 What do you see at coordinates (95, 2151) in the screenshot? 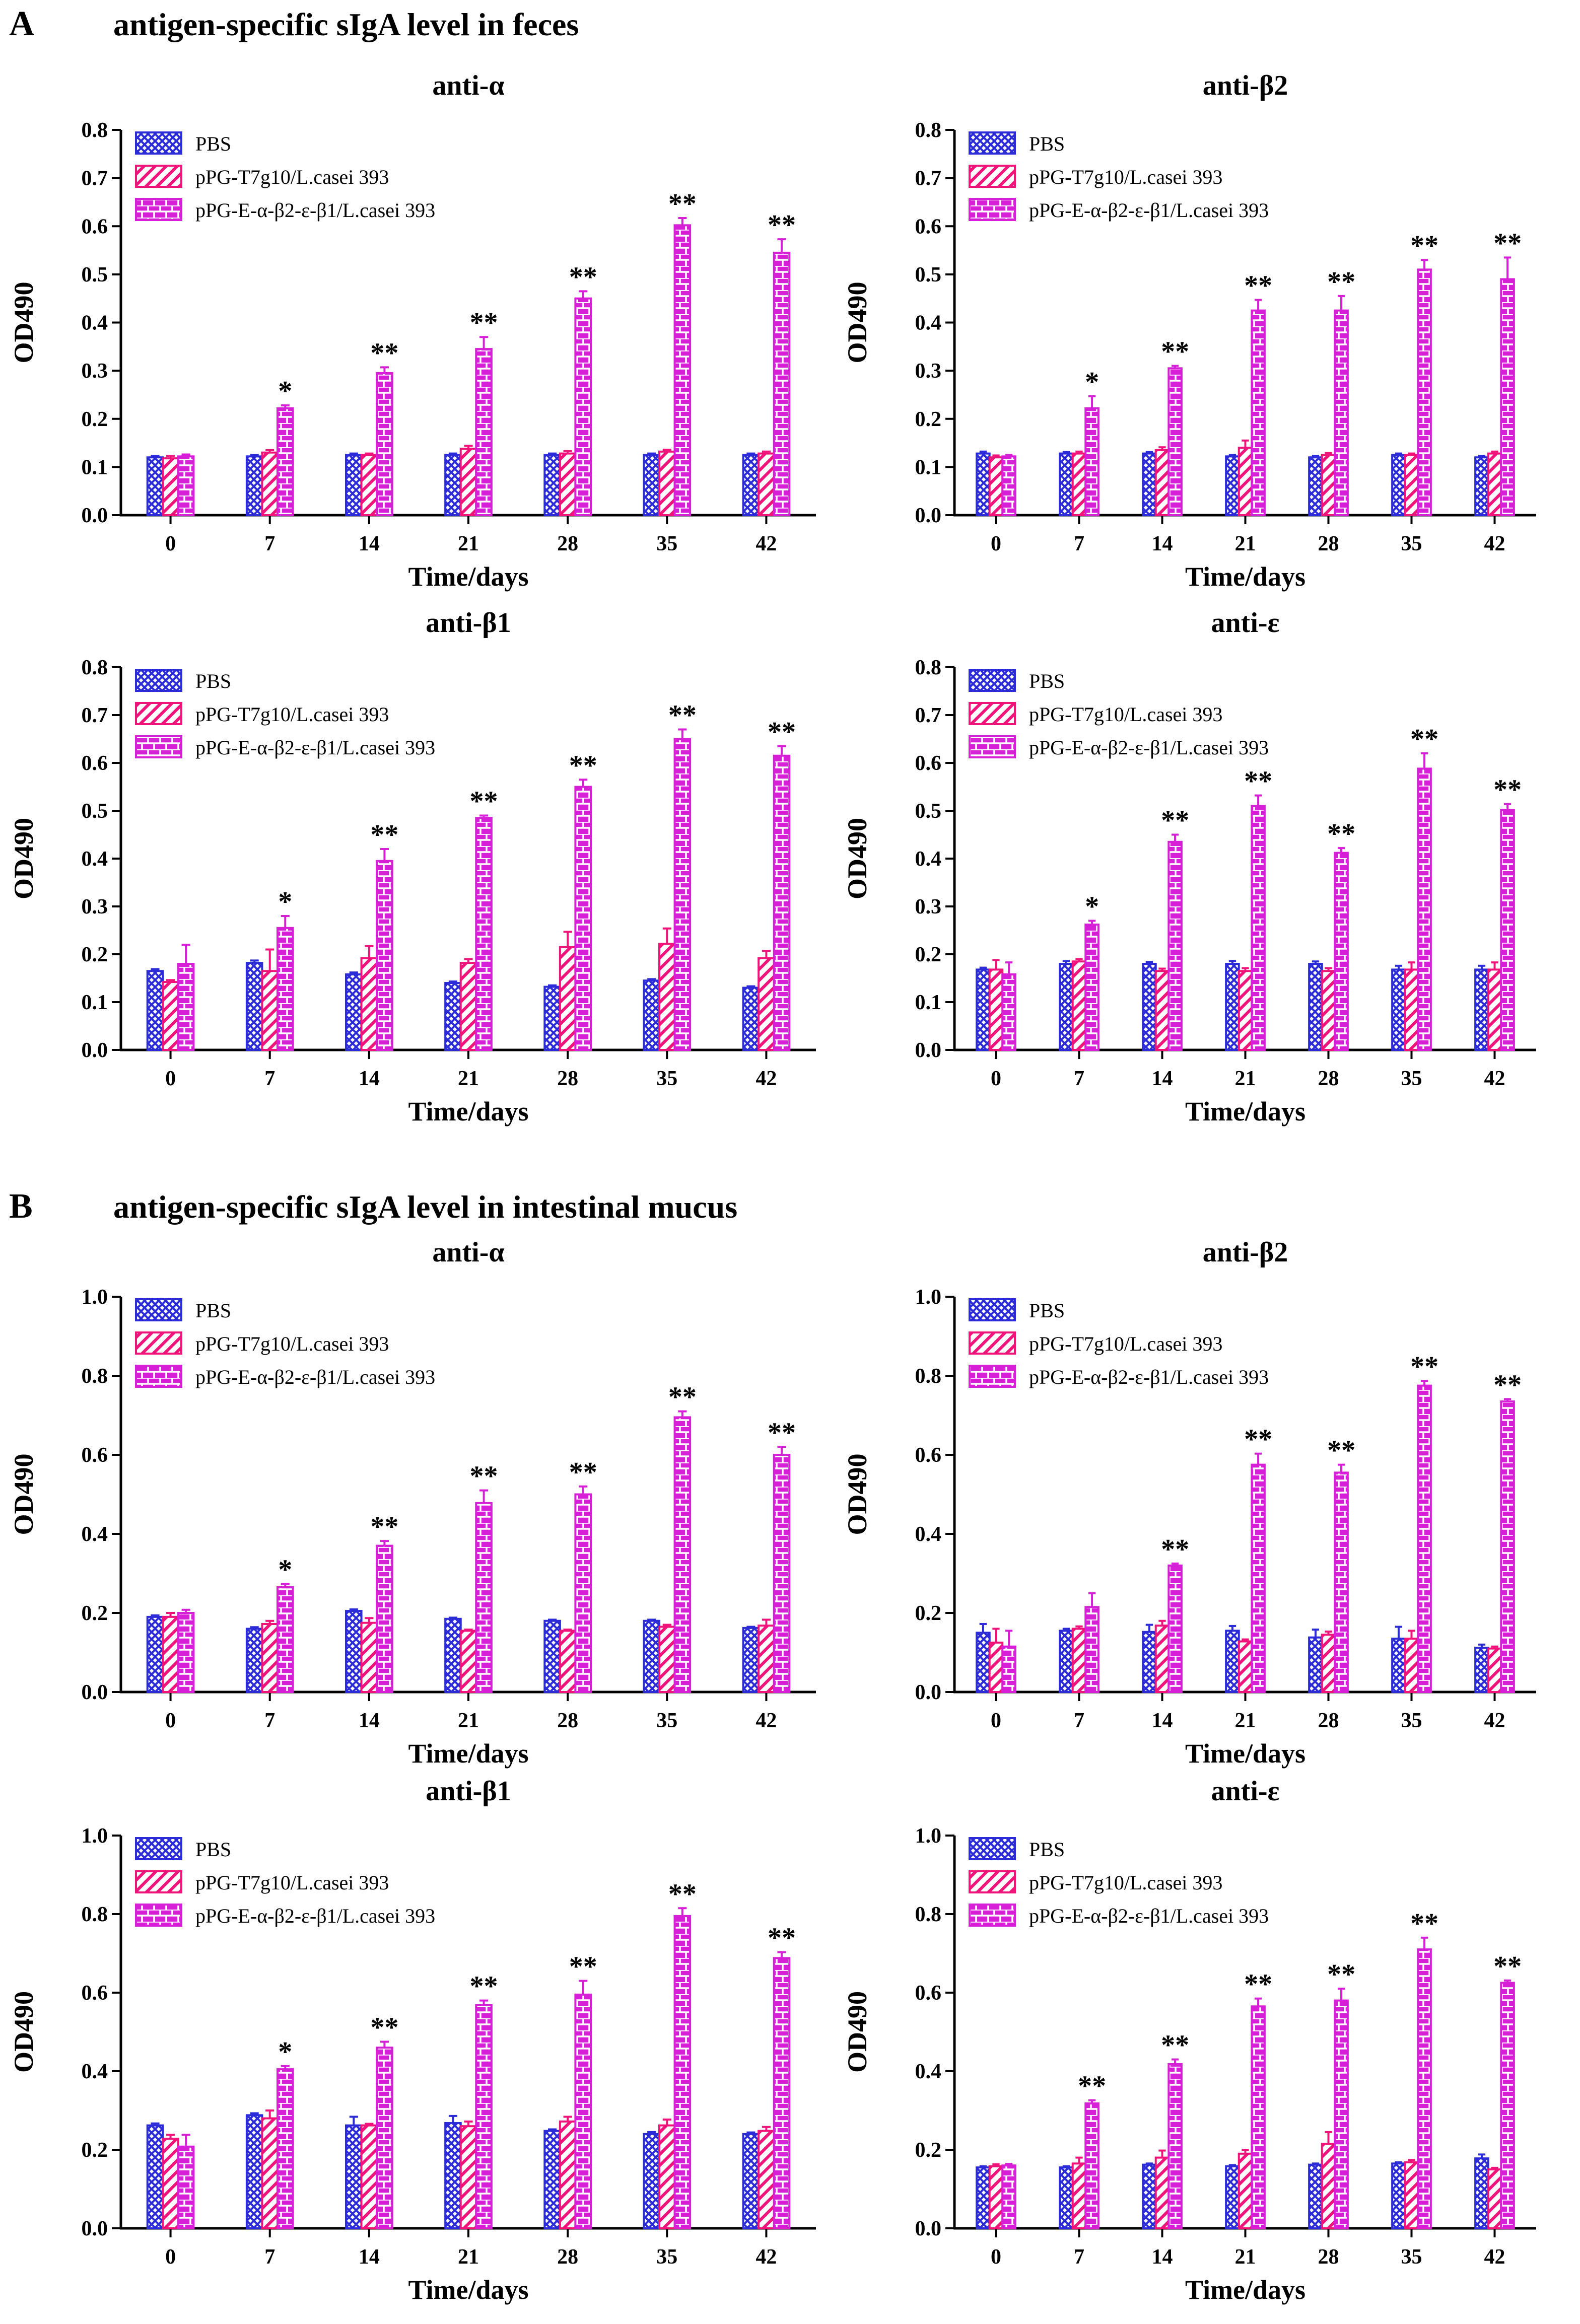
I see `y-tick-label: 0.2` at bounding box center [95, 2151].